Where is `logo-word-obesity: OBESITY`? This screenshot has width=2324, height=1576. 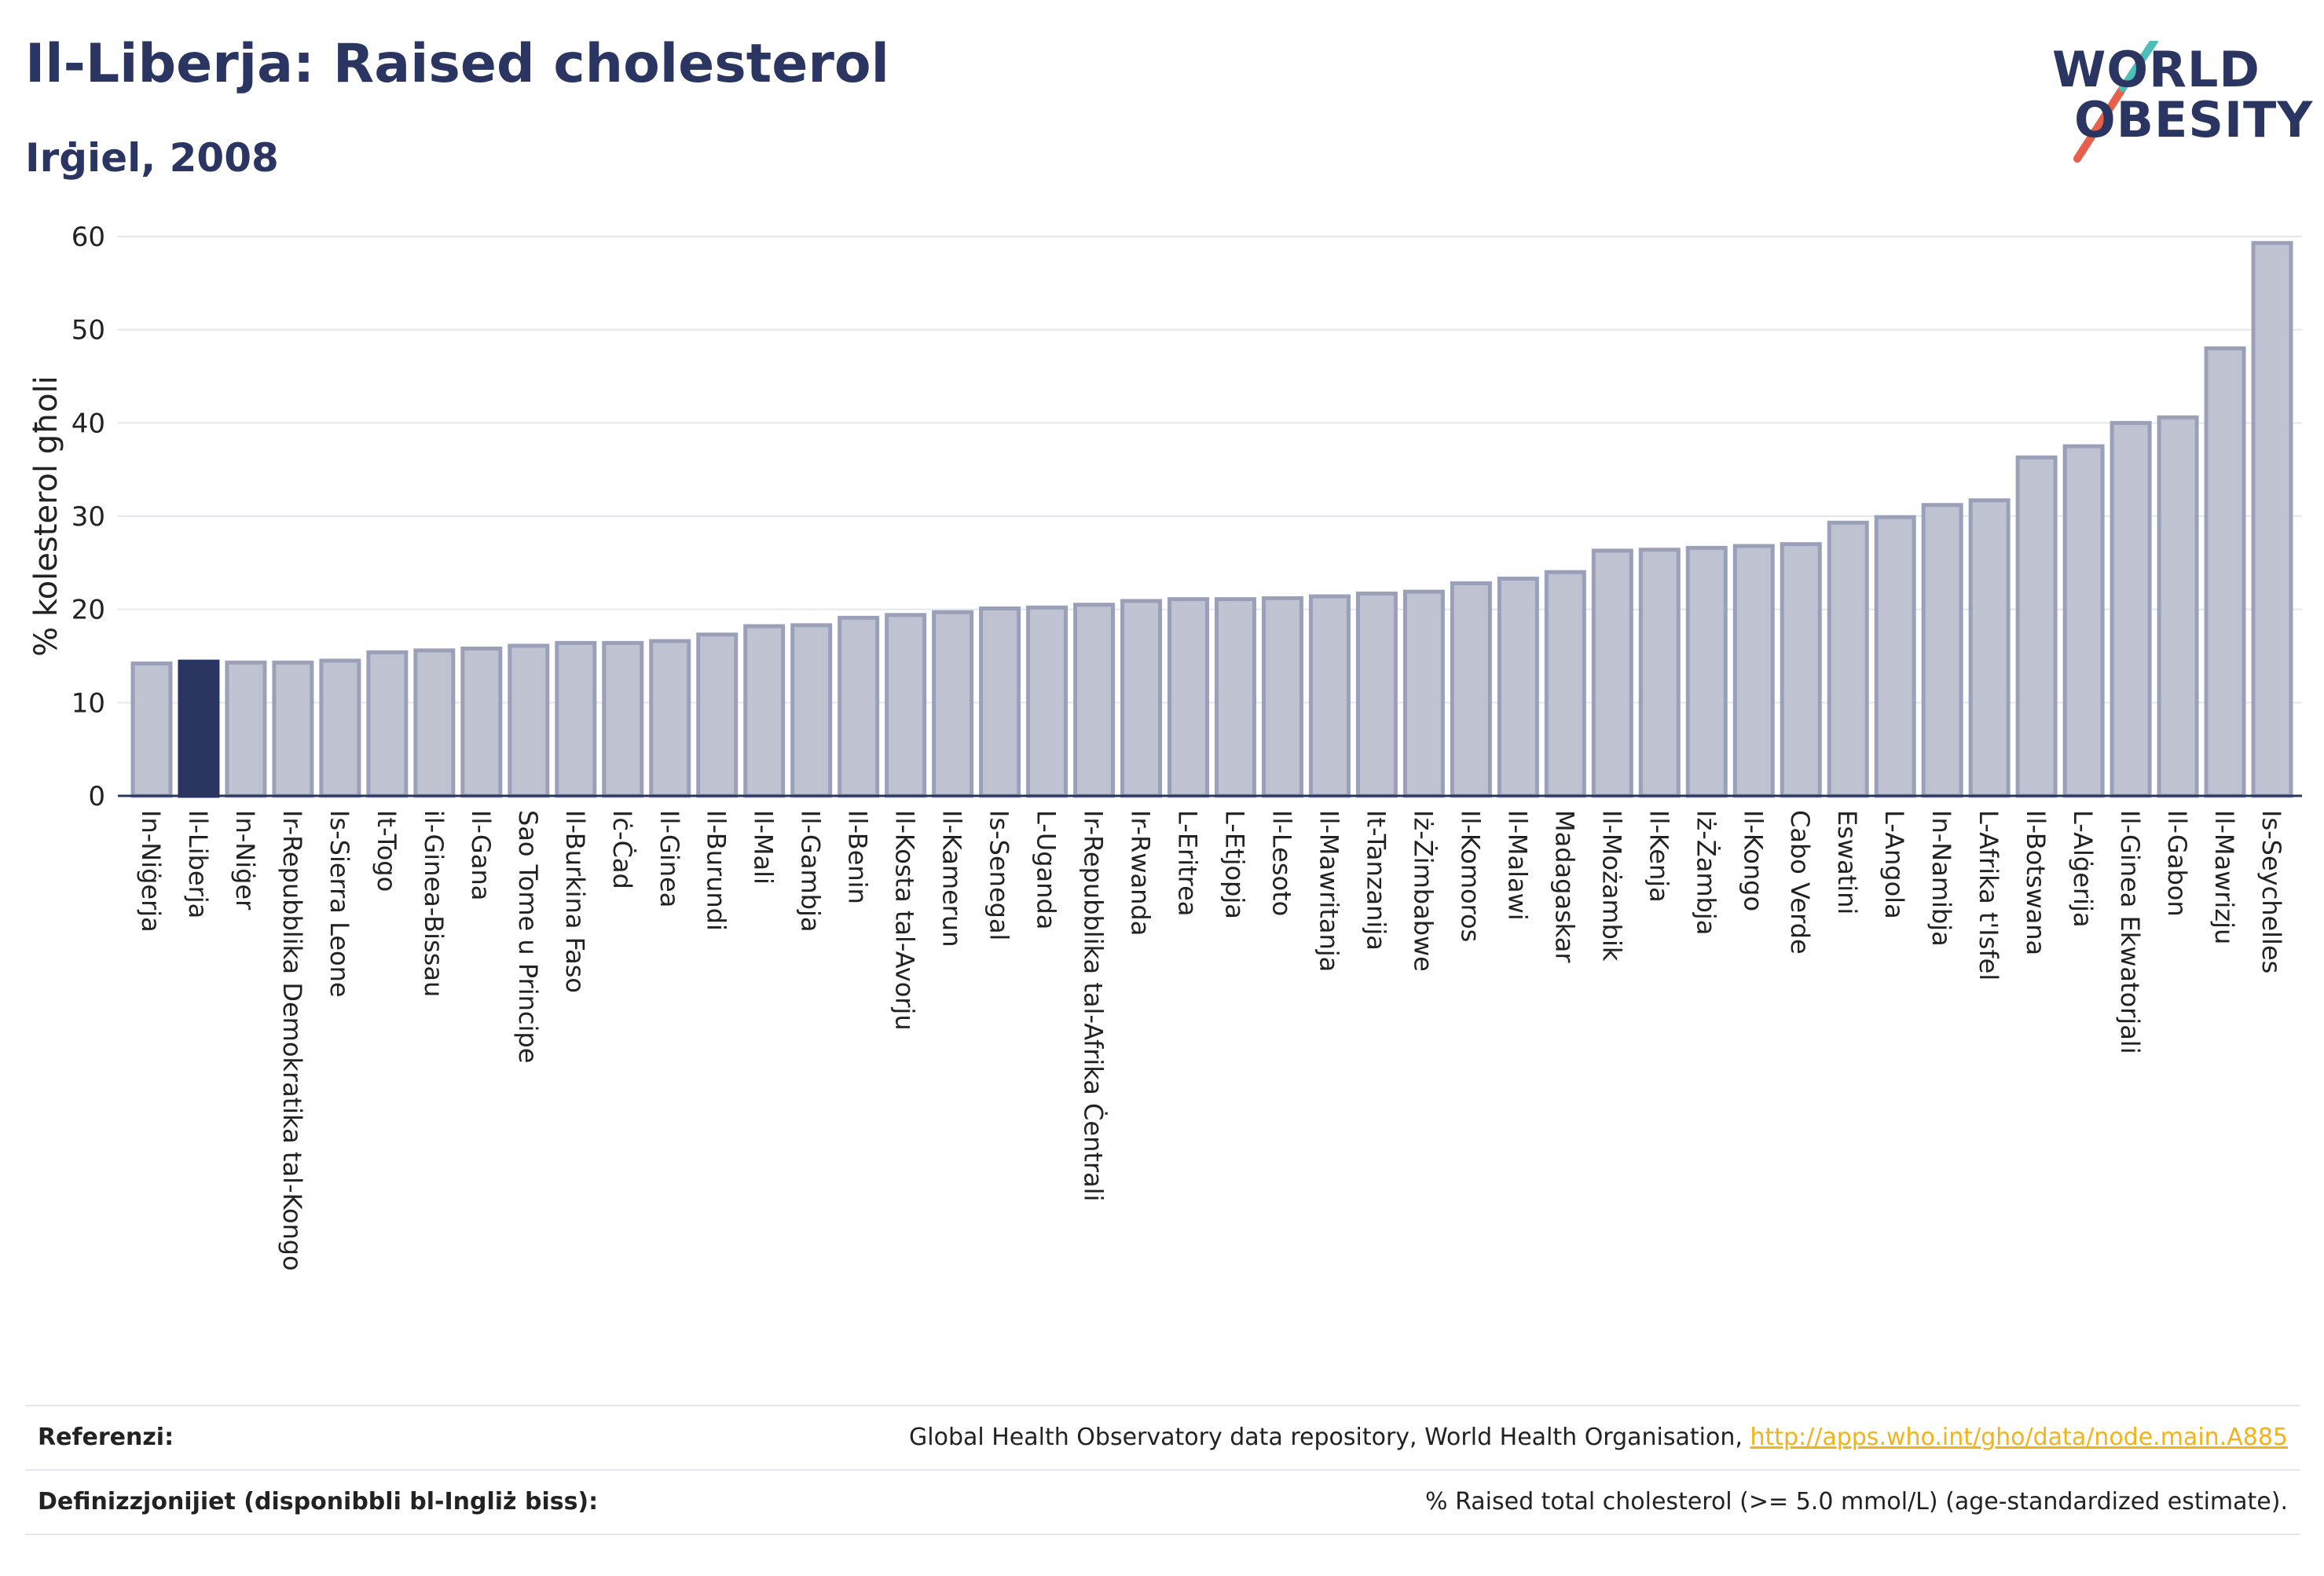
logo-word-obesity: OBESITY is located at coordinates (2194, 119).